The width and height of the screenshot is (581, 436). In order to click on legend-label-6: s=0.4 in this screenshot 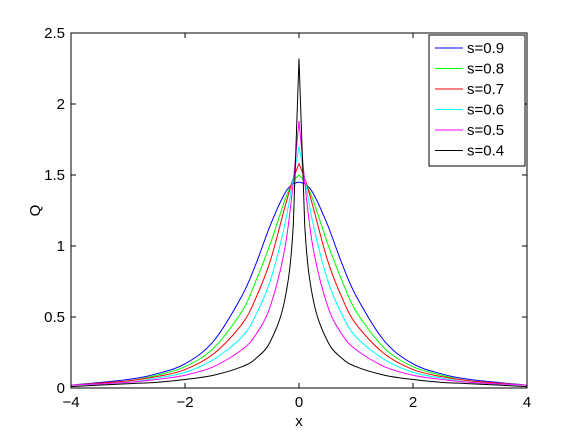, I will do `click(485, 151)`.